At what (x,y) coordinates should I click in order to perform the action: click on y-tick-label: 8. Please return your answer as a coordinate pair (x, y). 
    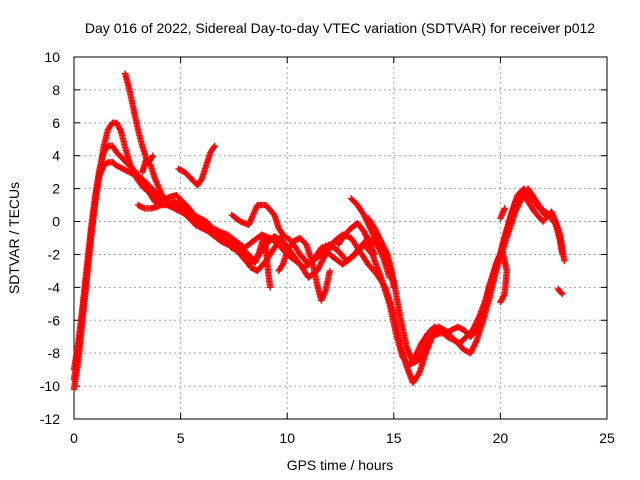
    Looking at the image, I should click on (56, 90).